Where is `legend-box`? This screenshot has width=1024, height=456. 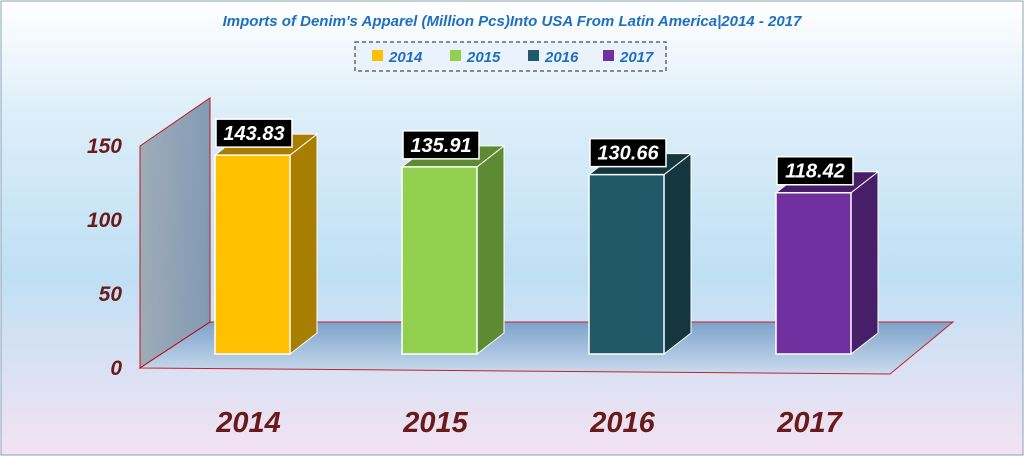 legend-box is located at coordinates (510, 56).